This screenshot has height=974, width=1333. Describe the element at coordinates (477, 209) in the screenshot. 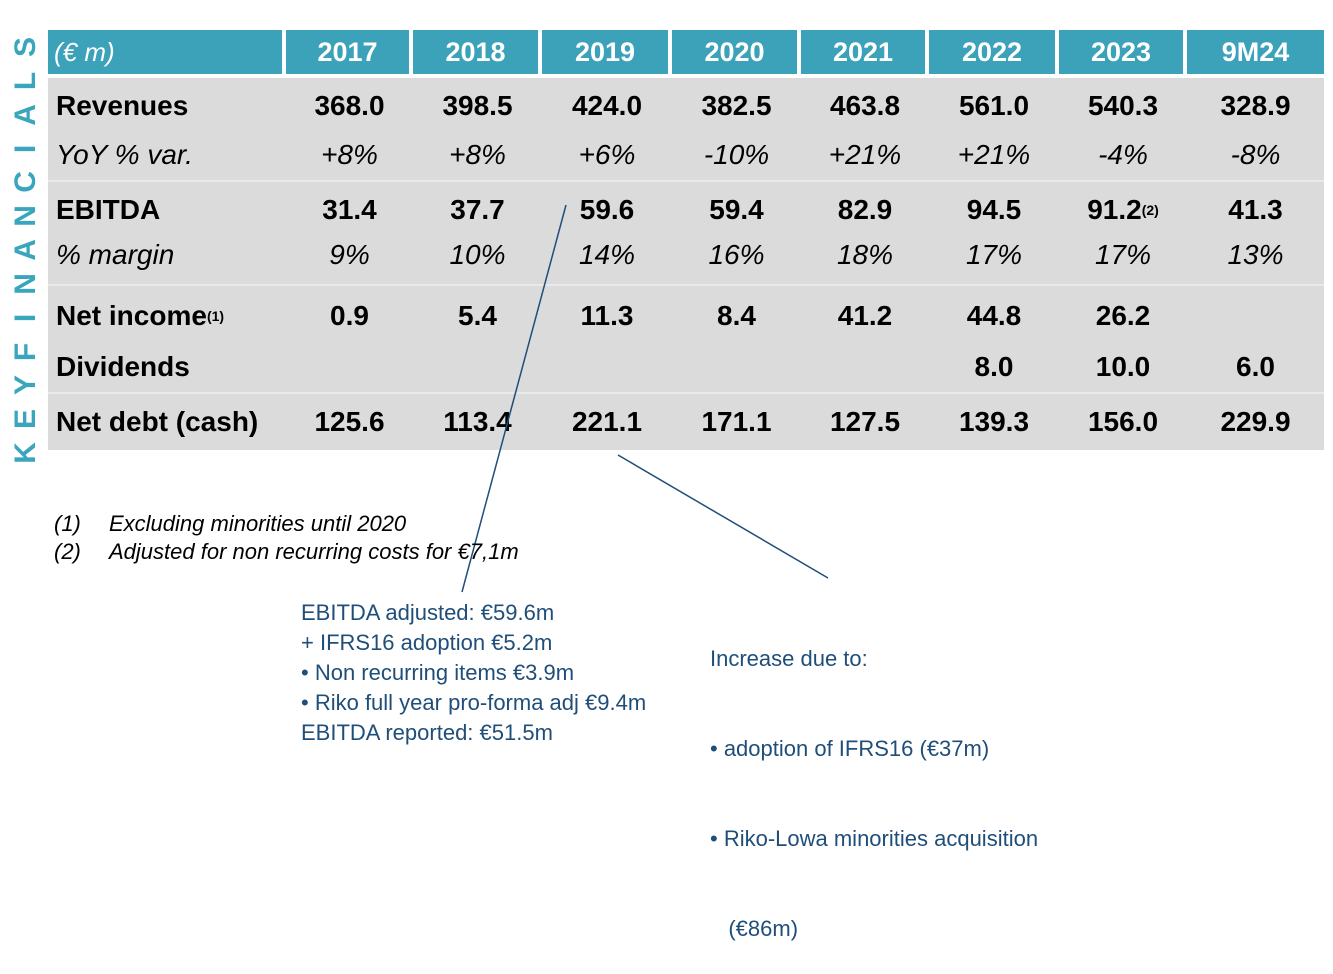

I see `table-cell: 37.7` at that location.